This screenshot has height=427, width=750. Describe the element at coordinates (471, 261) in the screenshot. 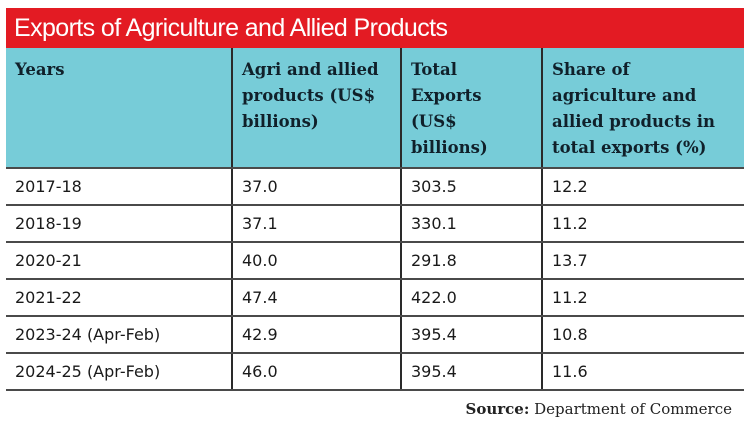

I see `cell-total-exports: 291.8` at that location.